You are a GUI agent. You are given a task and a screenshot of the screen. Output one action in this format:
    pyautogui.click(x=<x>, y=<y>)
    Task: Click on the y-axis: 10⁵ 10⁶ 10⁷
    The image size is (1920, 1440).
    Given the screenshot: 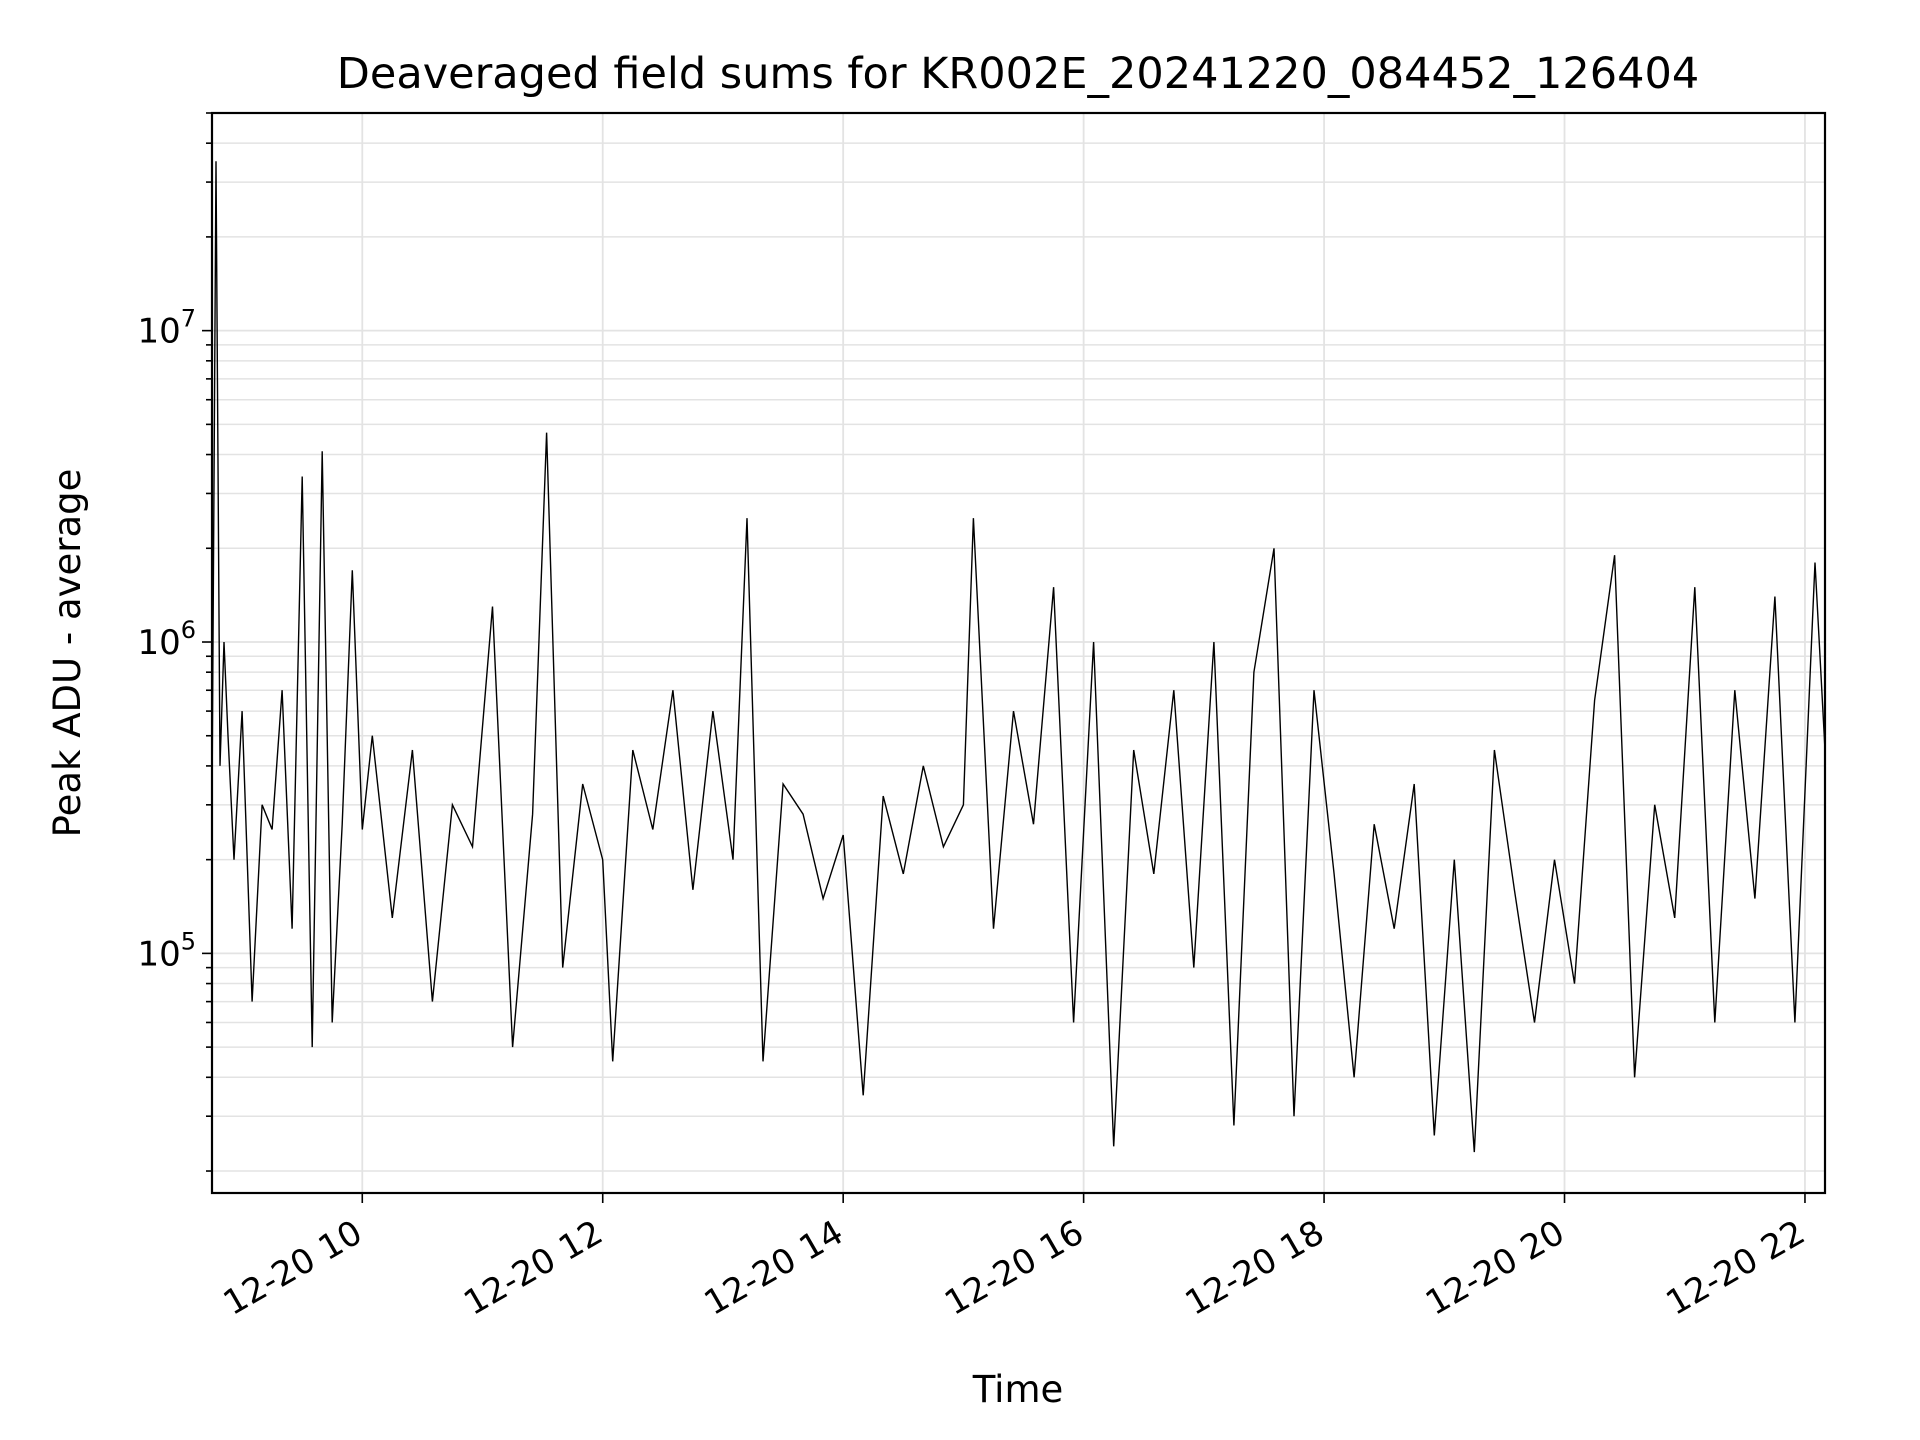 What is the action you would take?
    pyautogui.click(x=174, y=642)
    